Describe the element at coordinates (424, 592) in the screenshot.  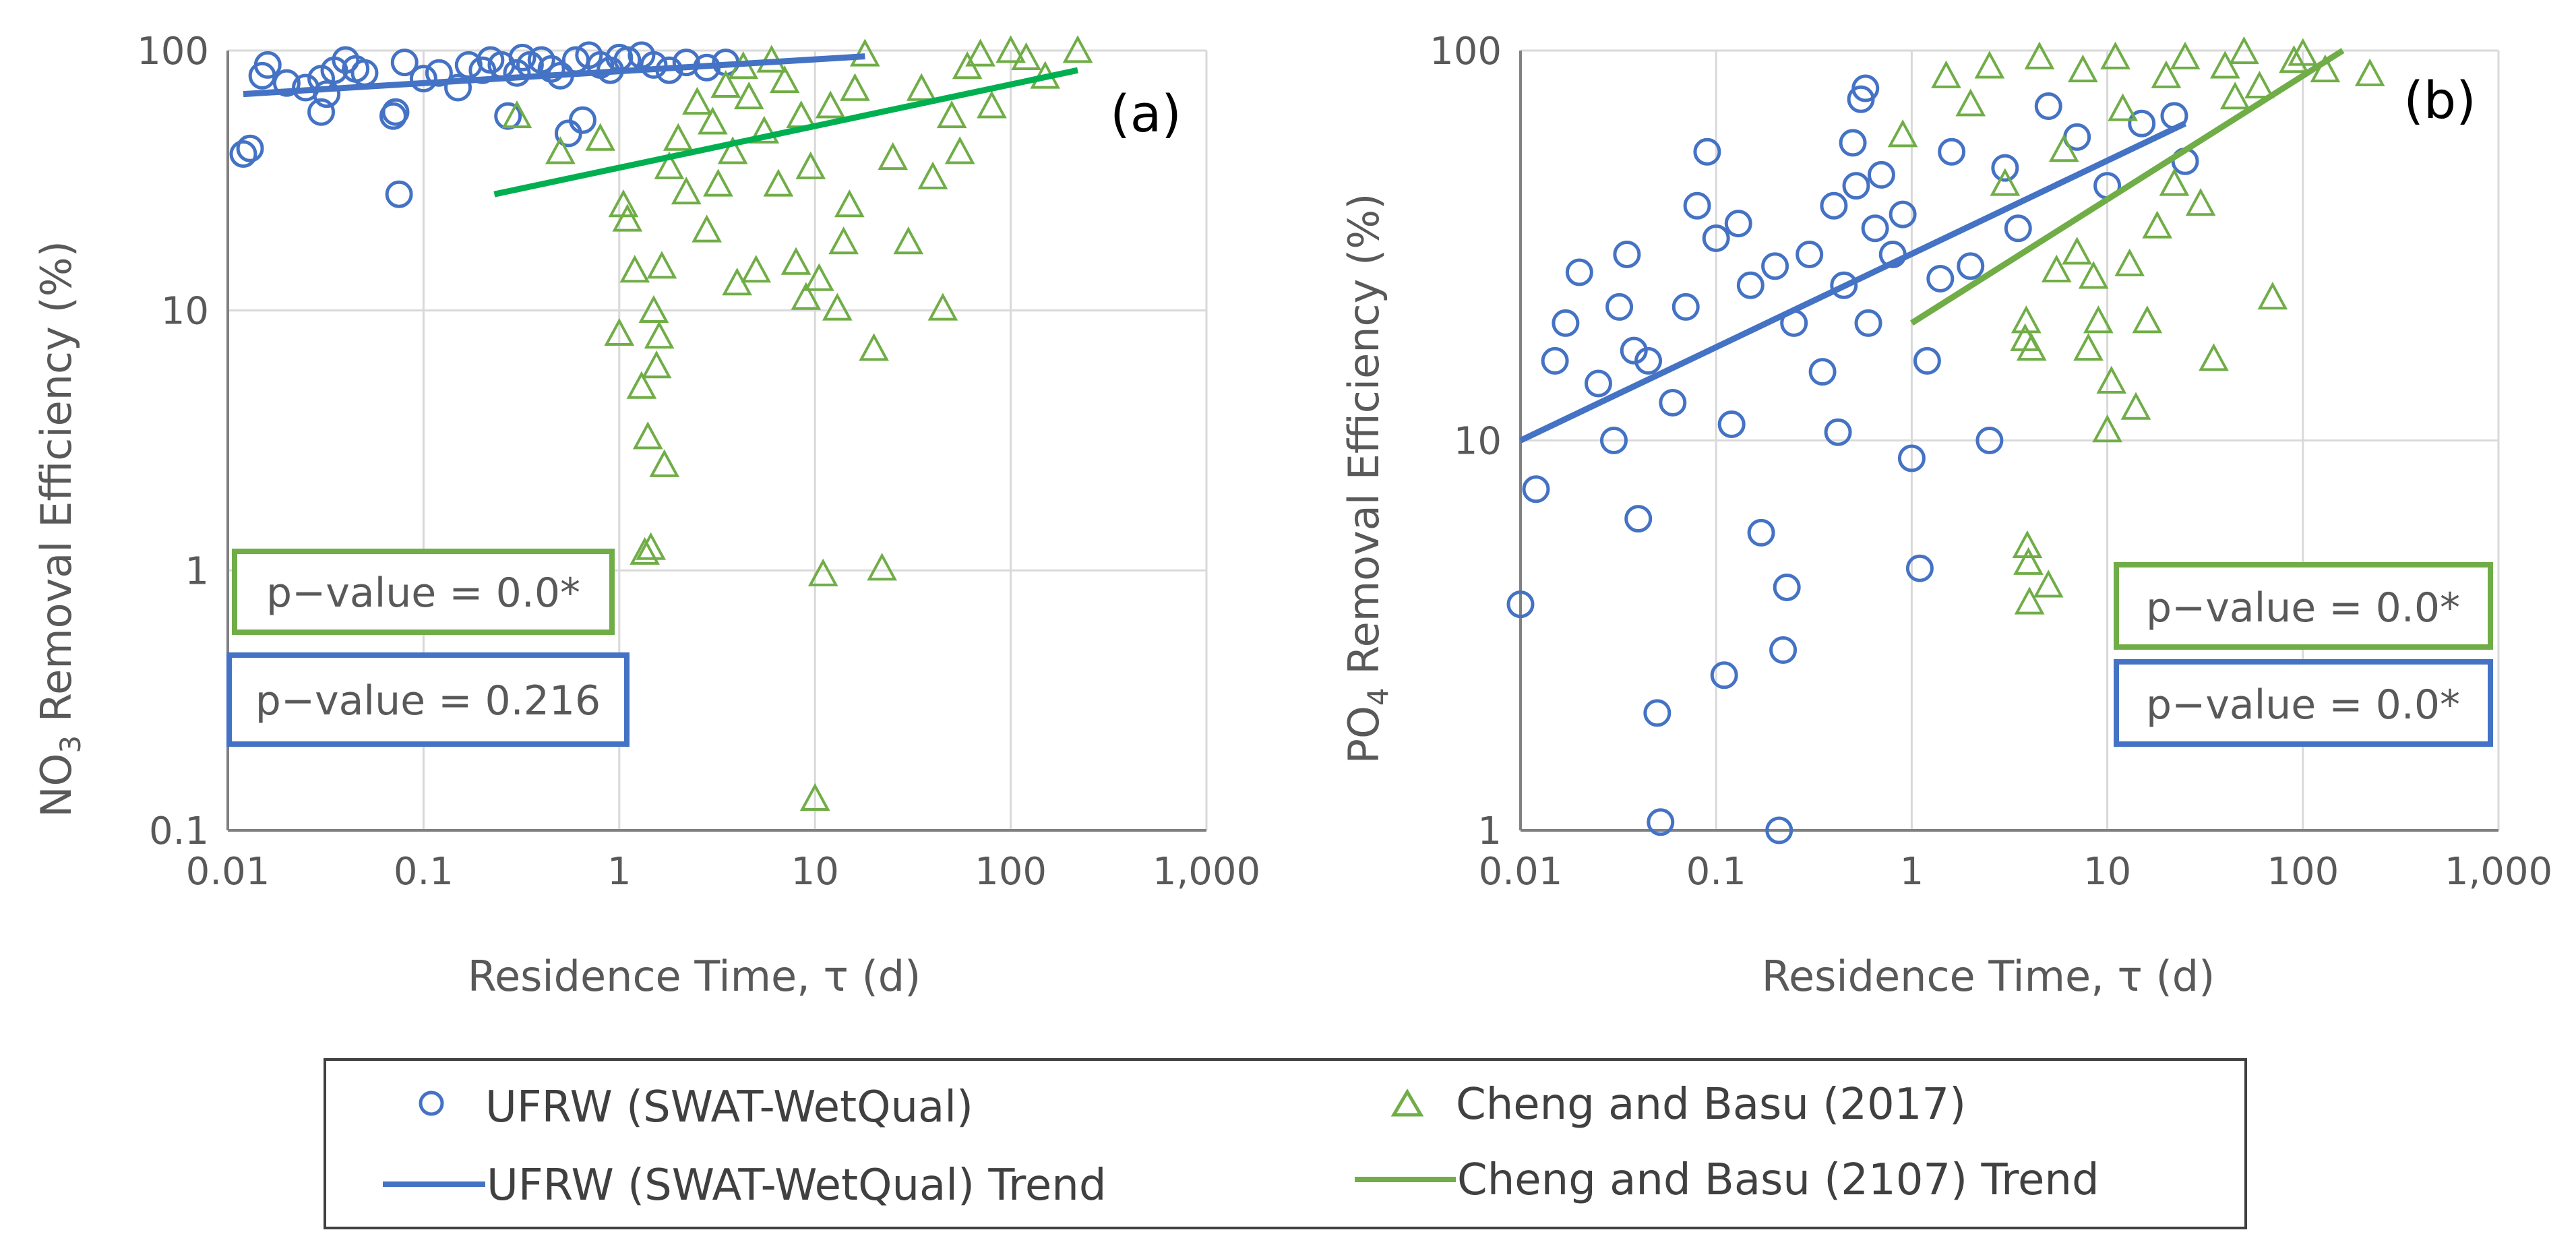
I see `panel-a-pvalue-cheng-box` at that location.